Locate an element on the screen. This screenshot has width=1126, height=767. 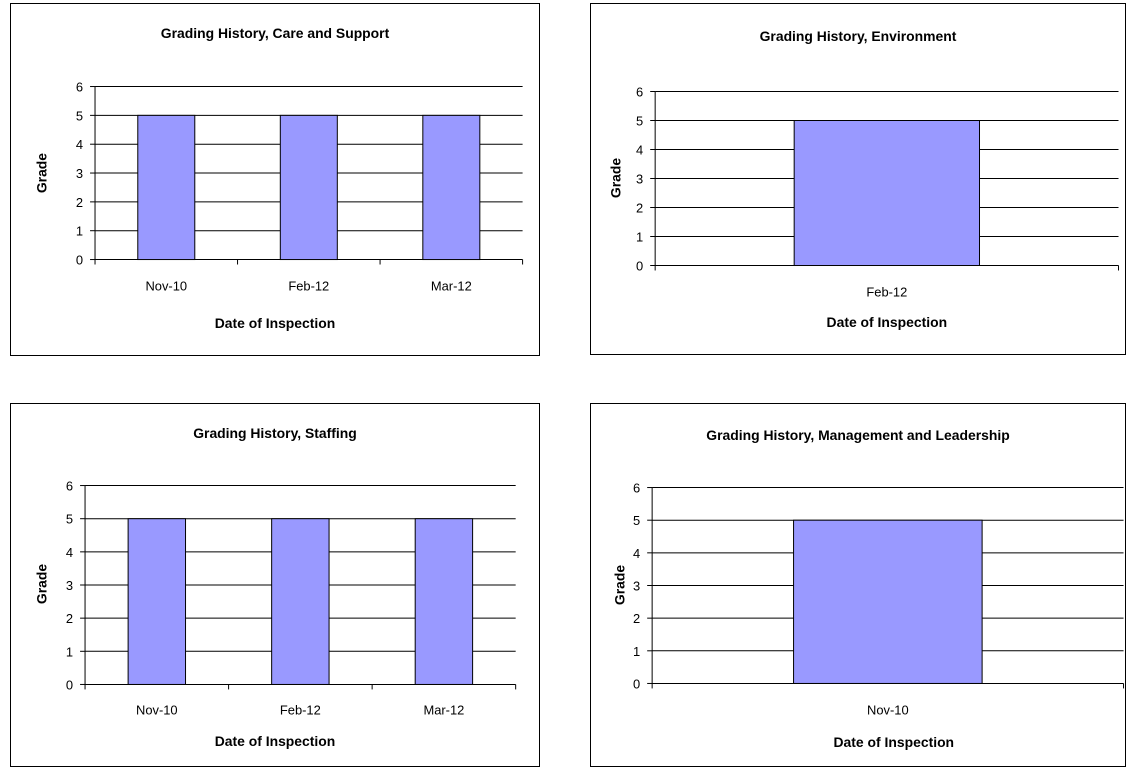
plot-area: 0 1 2 3 4 5 6 Feb-12 is located at coordinates (878, 191).